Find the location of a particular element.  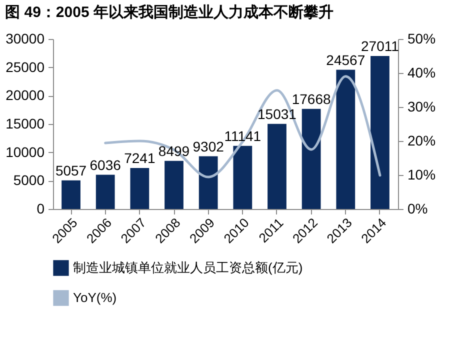

data-label: 11141 is located at coordinates (243, 136).